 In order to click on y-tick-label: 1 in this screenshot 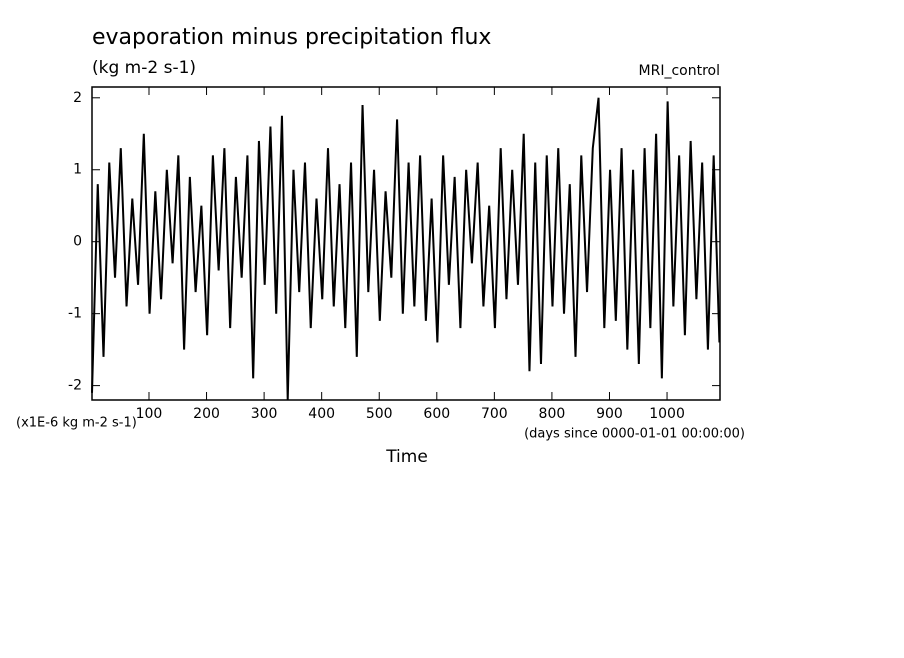, I will do `click(77, 170)`.